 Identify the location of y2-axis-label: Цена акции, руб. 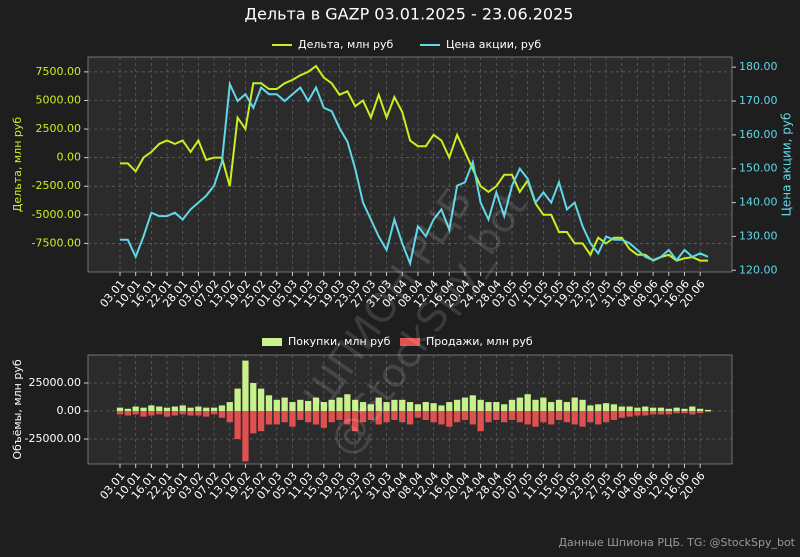
(787, 165).